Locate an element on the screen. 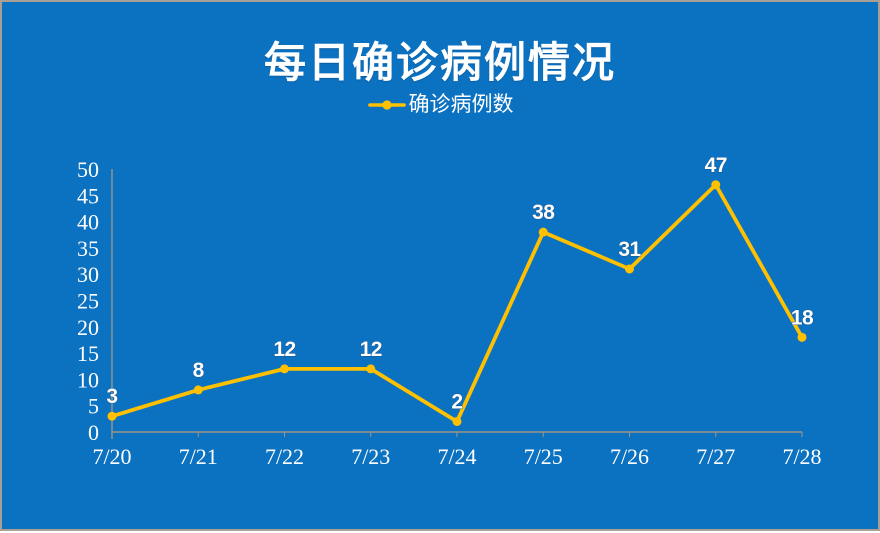 The image size is (880, 533). legend-line-marker-icon is located at coordinates (386, 104).